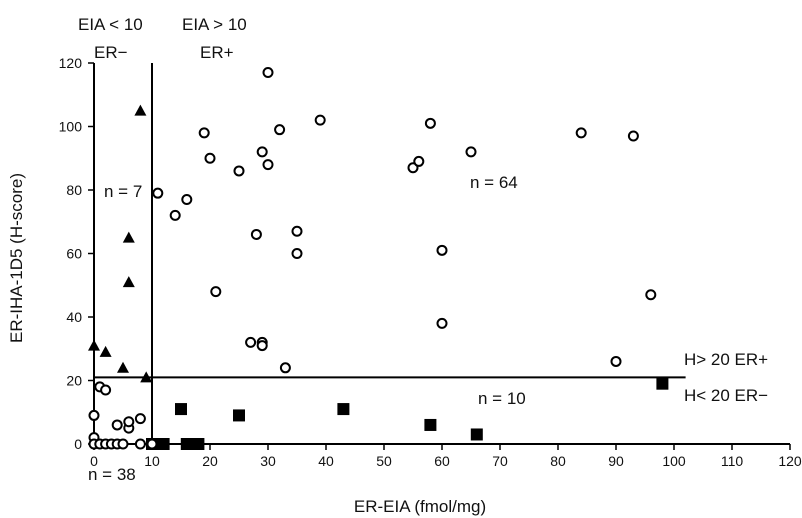 Image resolution: width=802 pixels, height=518 pixels. Describe the element at coordinates (71, 127) in the screenshot. I see `y-tick-label: 100` at that location.